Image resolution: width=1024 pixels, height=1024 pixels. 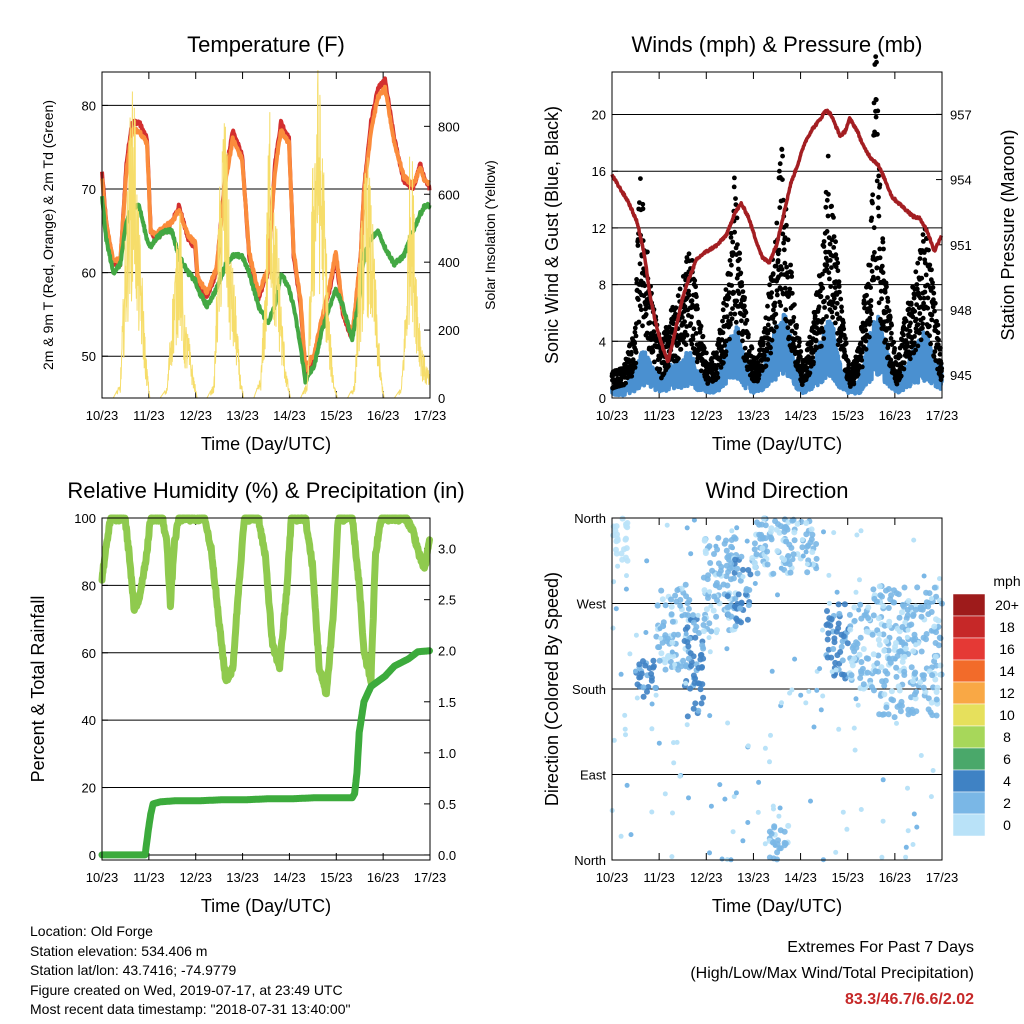 I want to click on y-axis-label: Direction (Colored By Speed), so click(x=552, y=689).